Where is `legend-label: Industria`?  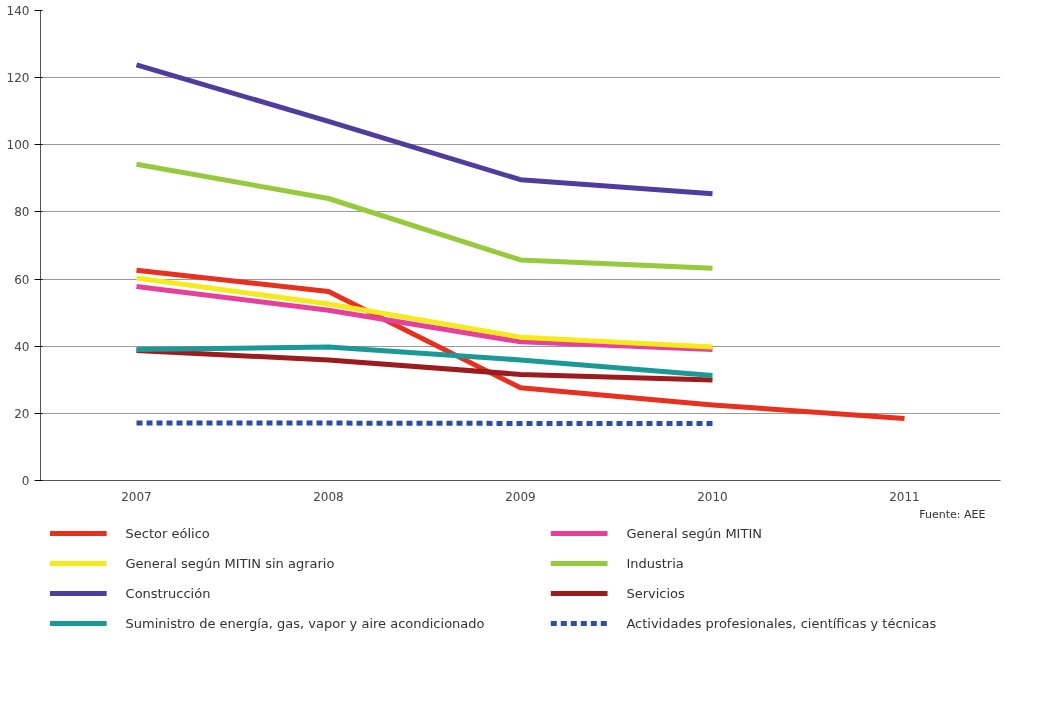 legend-label: Industria is located at coordinates (655, 563).